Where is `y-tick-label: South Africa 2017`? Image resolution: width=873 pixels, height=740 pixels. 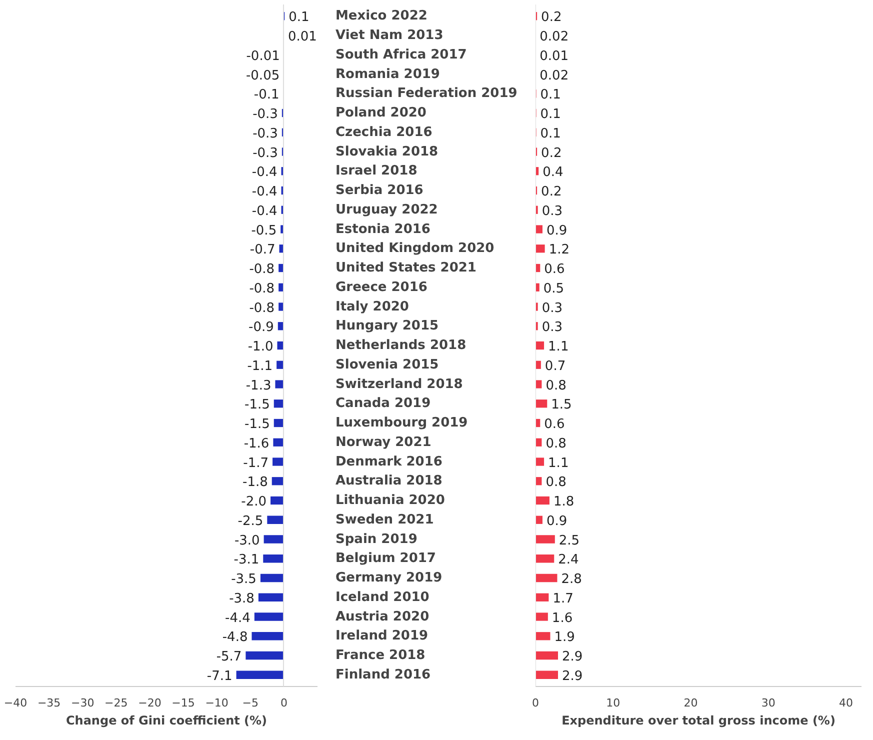 y-tick-label: South Africa 2017 is located at coordinates (401, 54).